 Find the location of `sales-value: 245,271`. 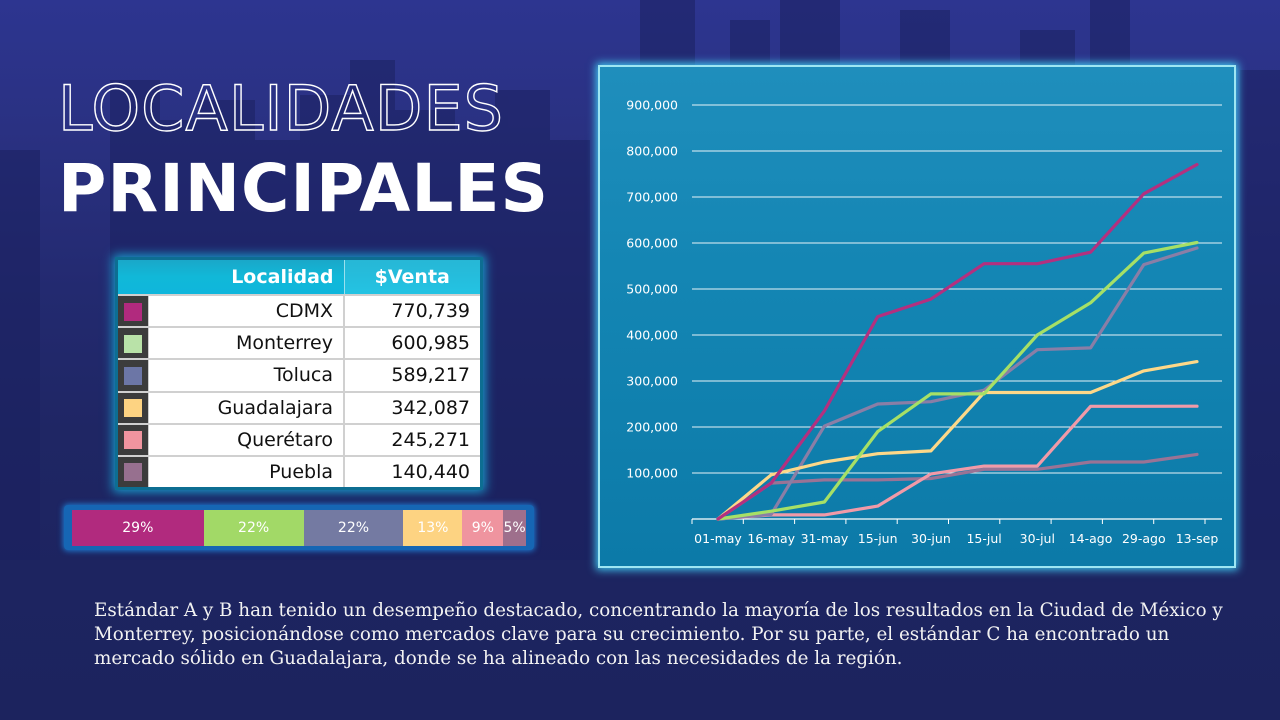

sales-value: 245,271 is located at coordinates (411, 439).